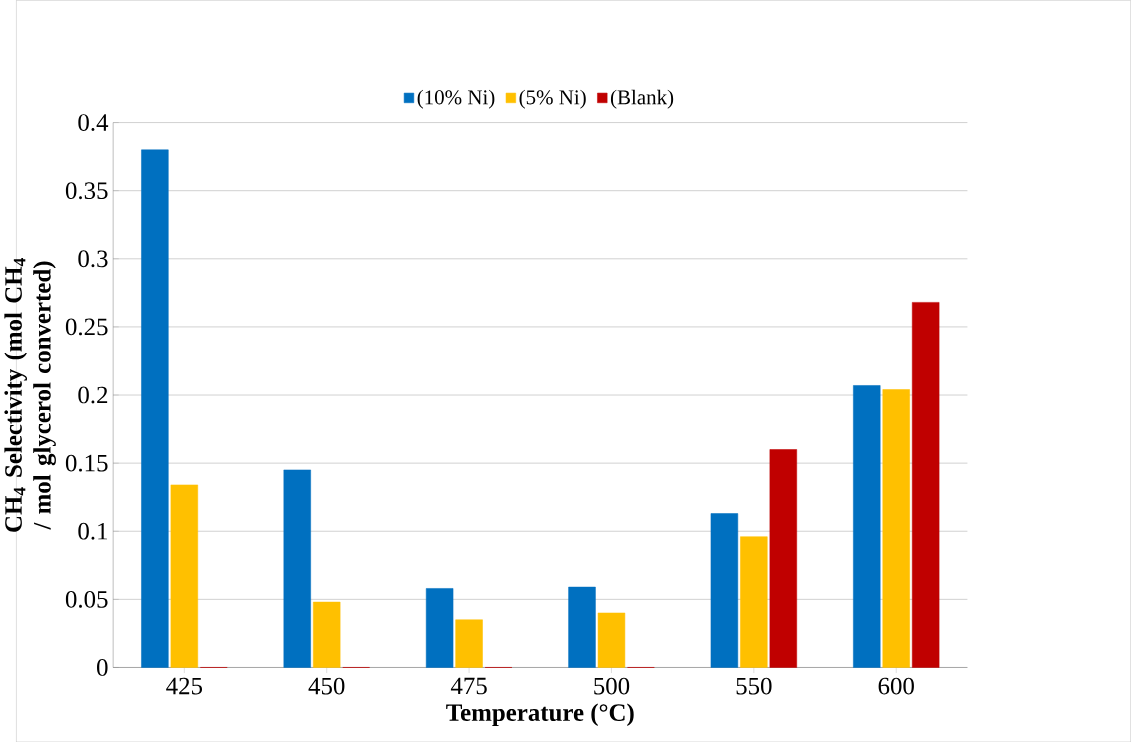 The width and height of the screenshot is (1131, 742). I want to click on x-tick-label: 425, so click(184, 686).